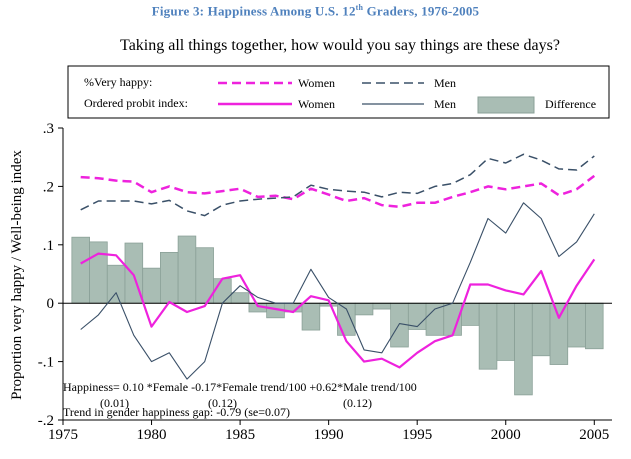 The width and height of the screenshot is (631, 459). I want to click on legend-vh-men-label: Men, so click(445, 83).